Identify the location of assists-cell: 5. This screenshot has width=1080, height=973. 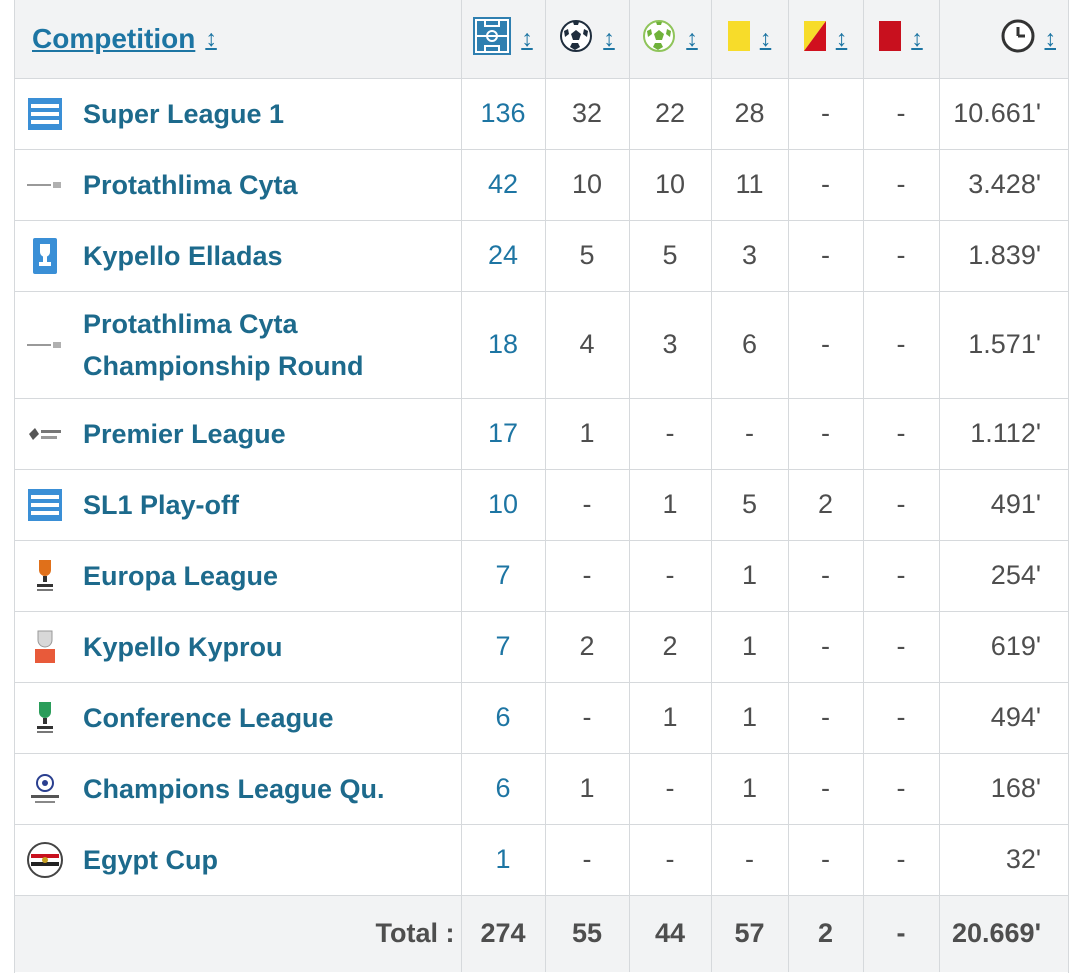
(670, 256).